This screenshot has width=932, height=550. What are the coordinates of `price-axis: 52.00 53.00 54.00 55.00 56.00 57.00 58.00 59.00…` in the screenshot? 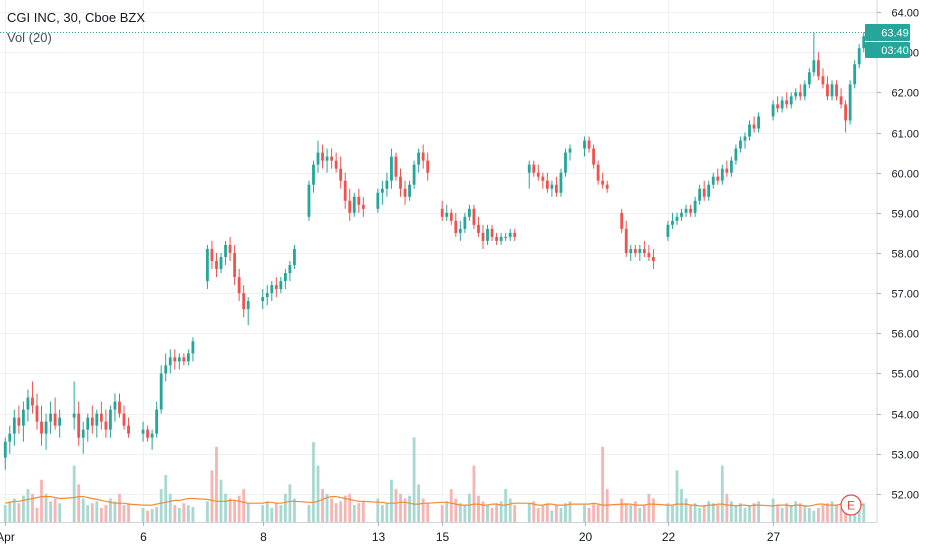 It's located at (897, 261).